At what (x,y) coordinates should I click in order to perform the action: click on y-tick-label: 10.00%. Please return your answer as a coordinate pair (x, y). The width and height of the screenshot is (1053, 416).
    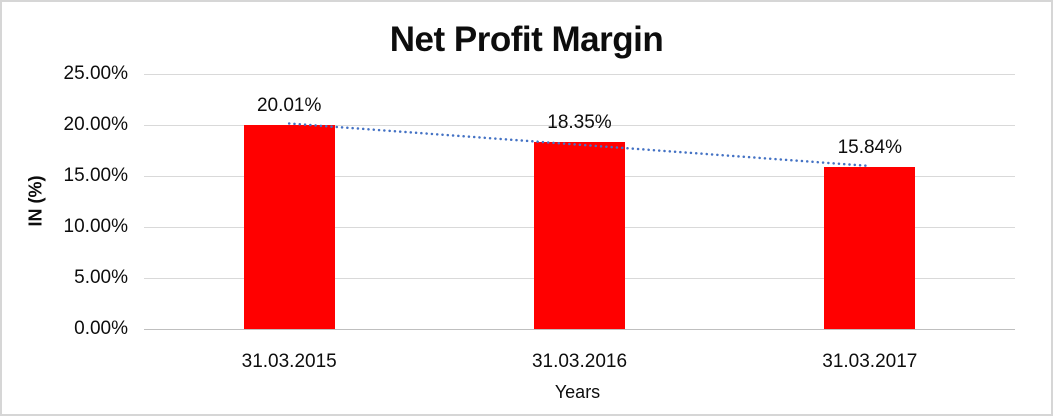
    Looking at the image, I should click on (95, 226).